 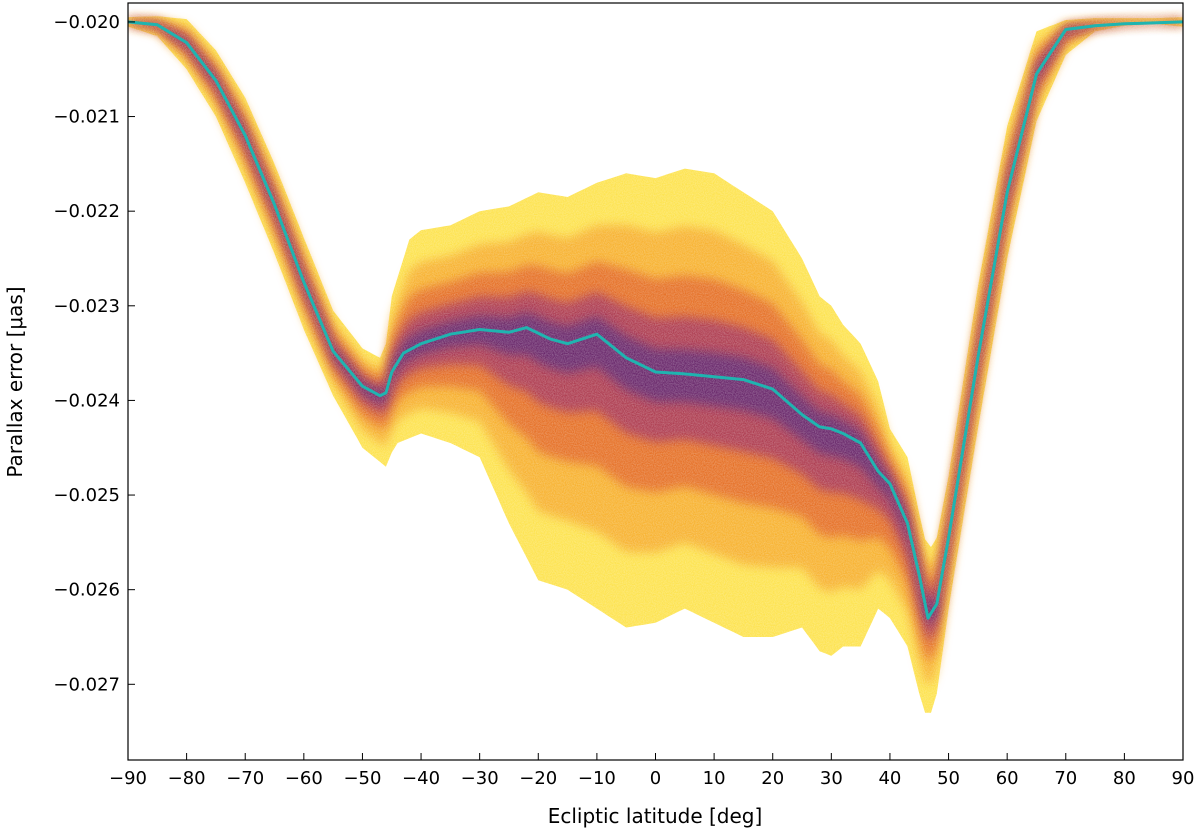 What do you see at coordinates (86, 400) in the screenshot?
I see `y-tick-label: −0.024` at bounding box center [86, 400].